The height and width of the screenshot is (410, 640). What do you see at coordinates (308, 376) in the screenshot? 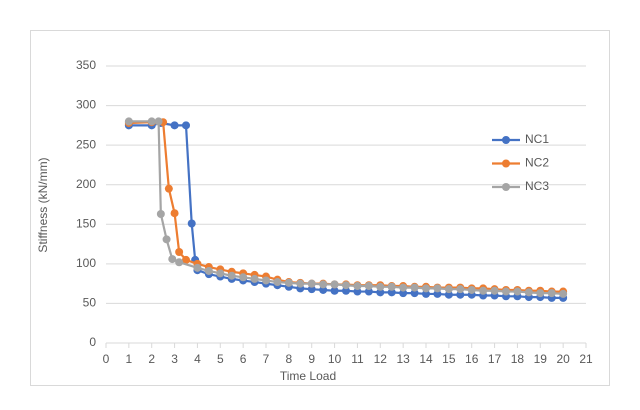
I see `x-axis-title: Time Load` at bounding box center [308, 376].